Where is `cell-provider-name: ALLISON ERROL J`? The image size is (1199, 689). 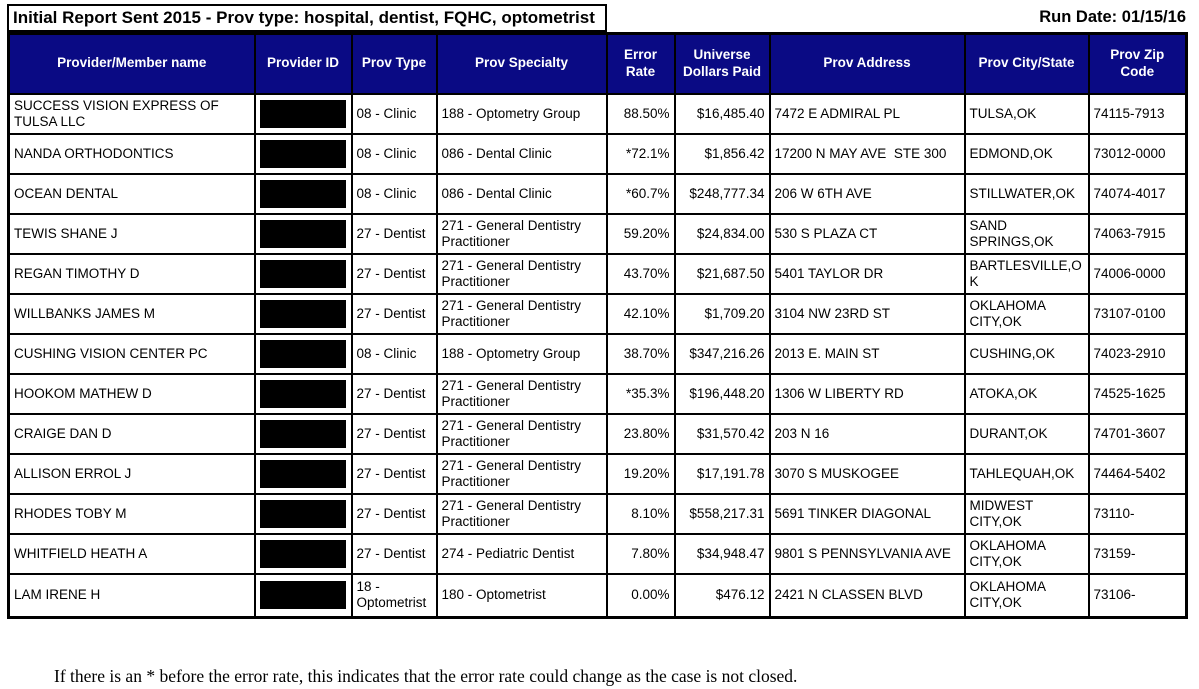
cell-provider-name: ALLISON ERROL J is located at coordinates (131, 473).